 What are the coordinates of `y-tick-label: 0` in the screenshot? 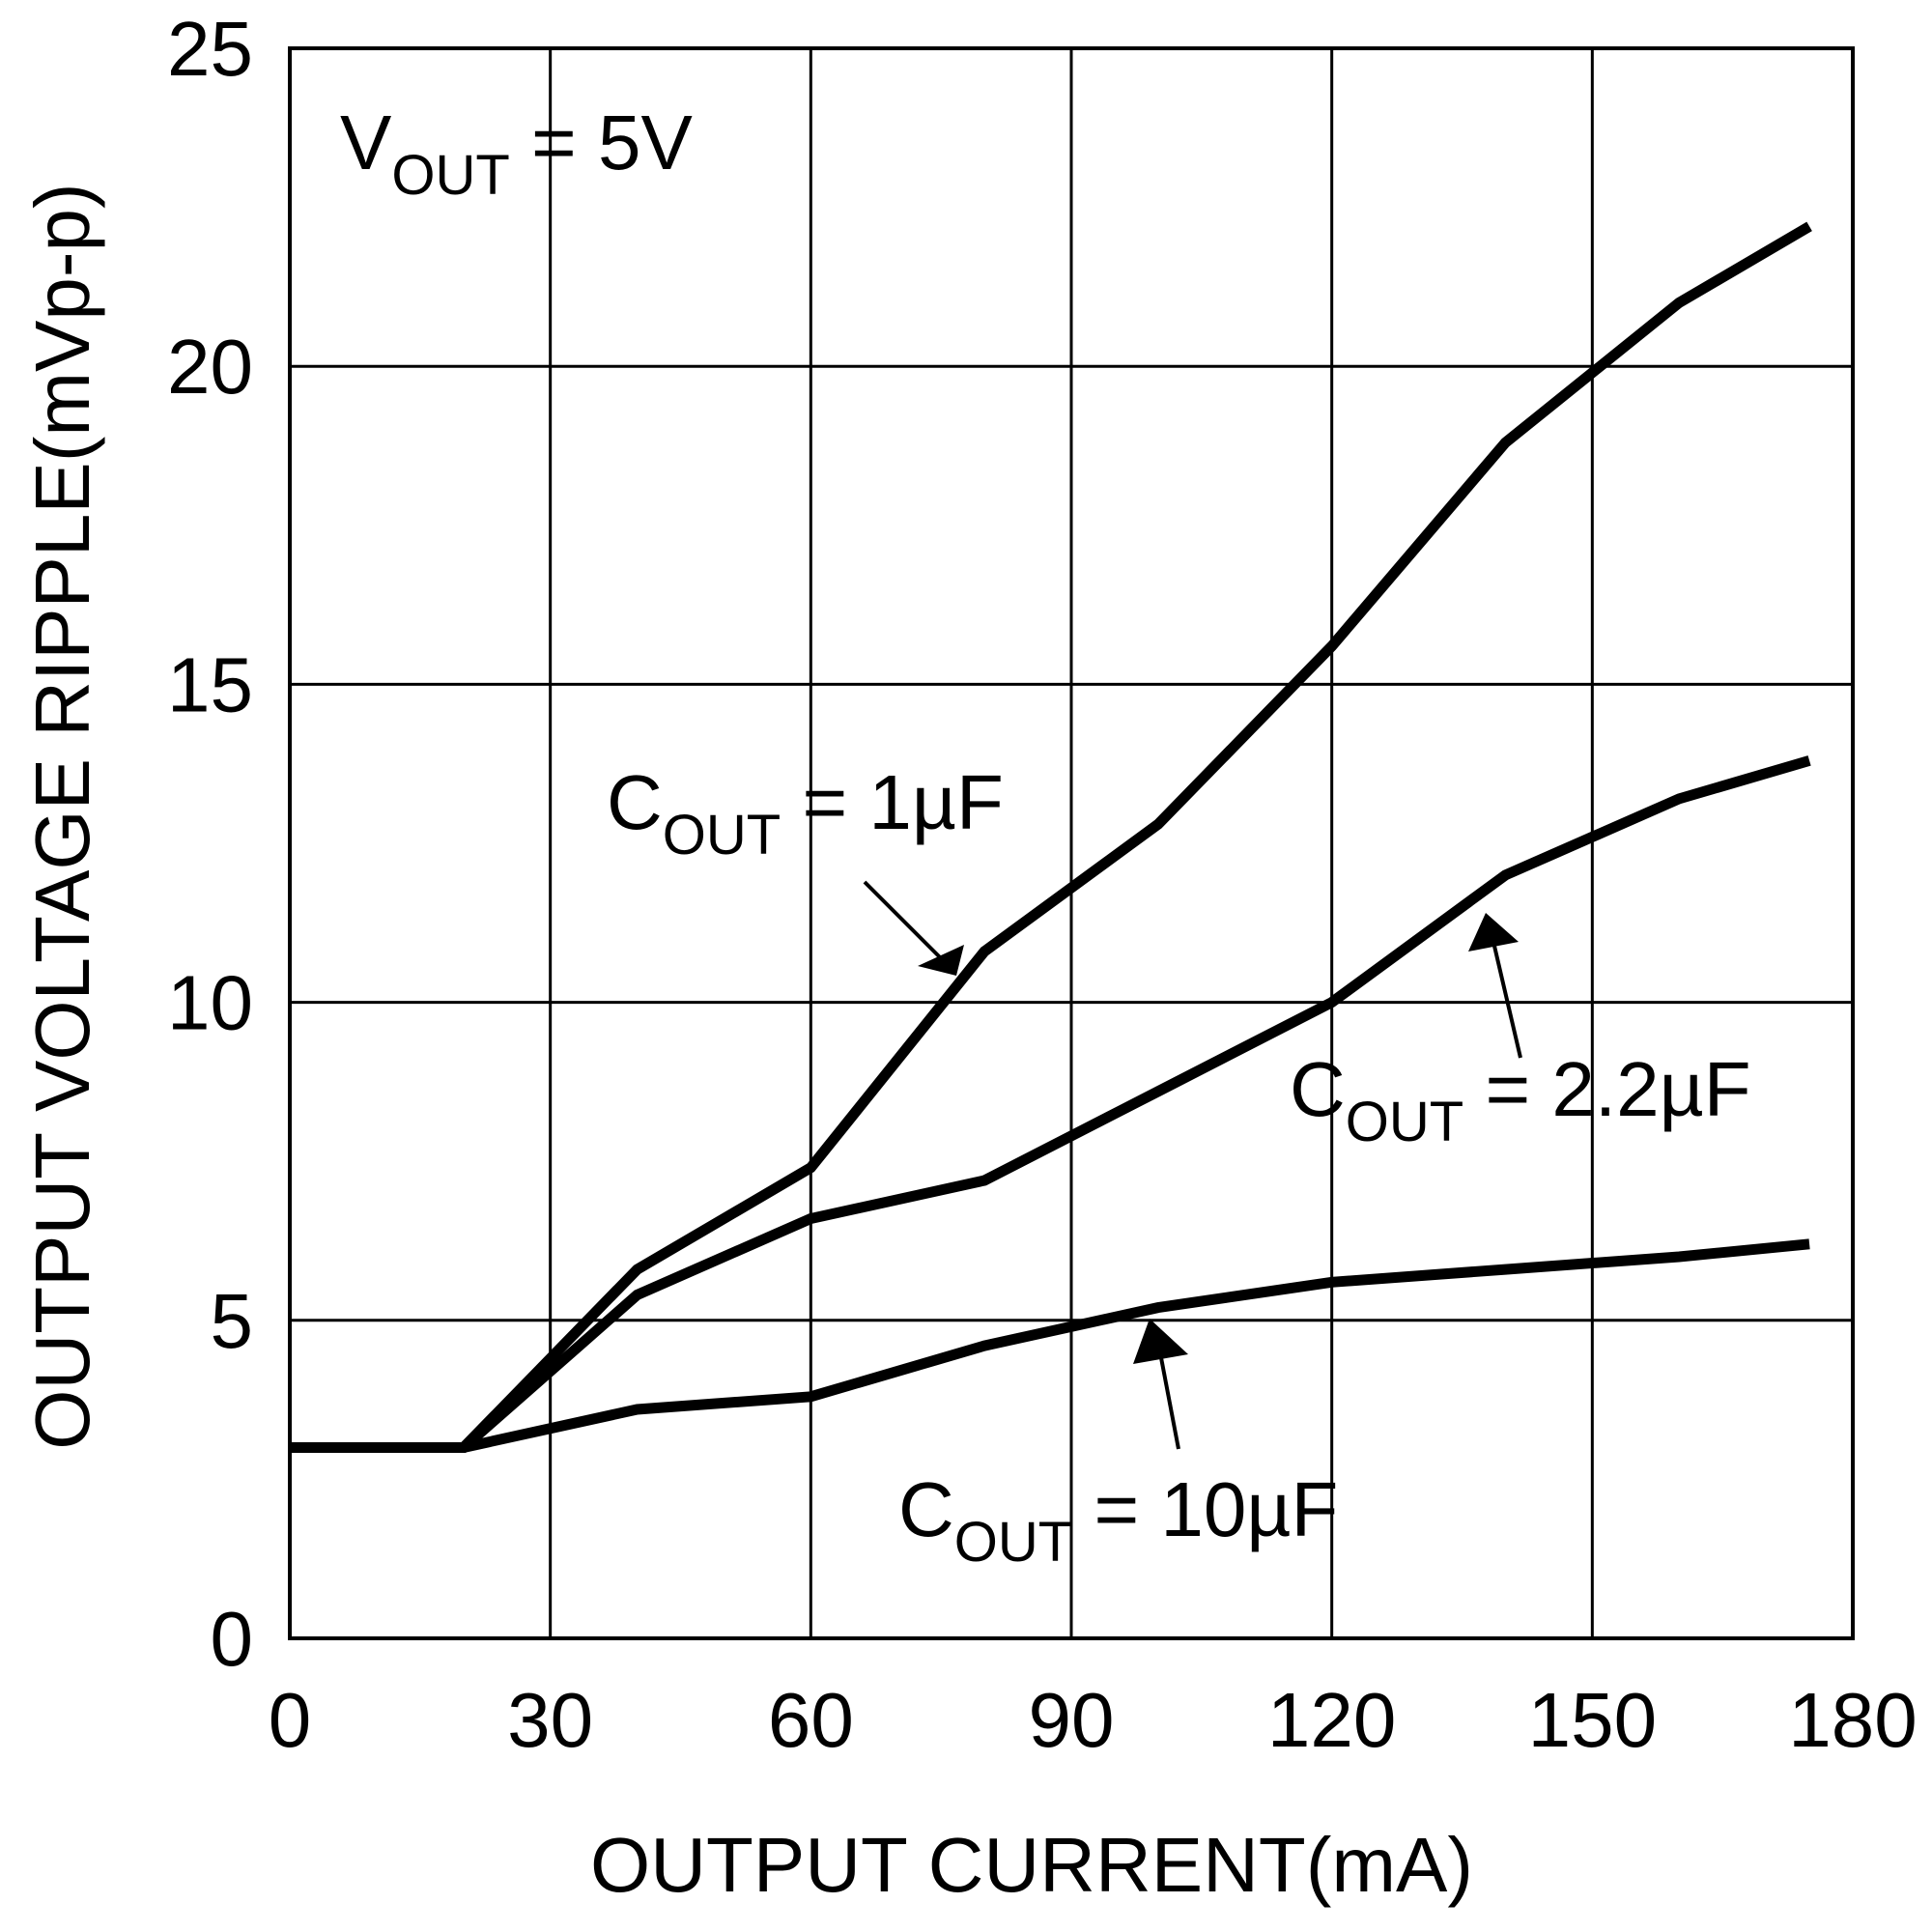 It's located at (232, 1639).